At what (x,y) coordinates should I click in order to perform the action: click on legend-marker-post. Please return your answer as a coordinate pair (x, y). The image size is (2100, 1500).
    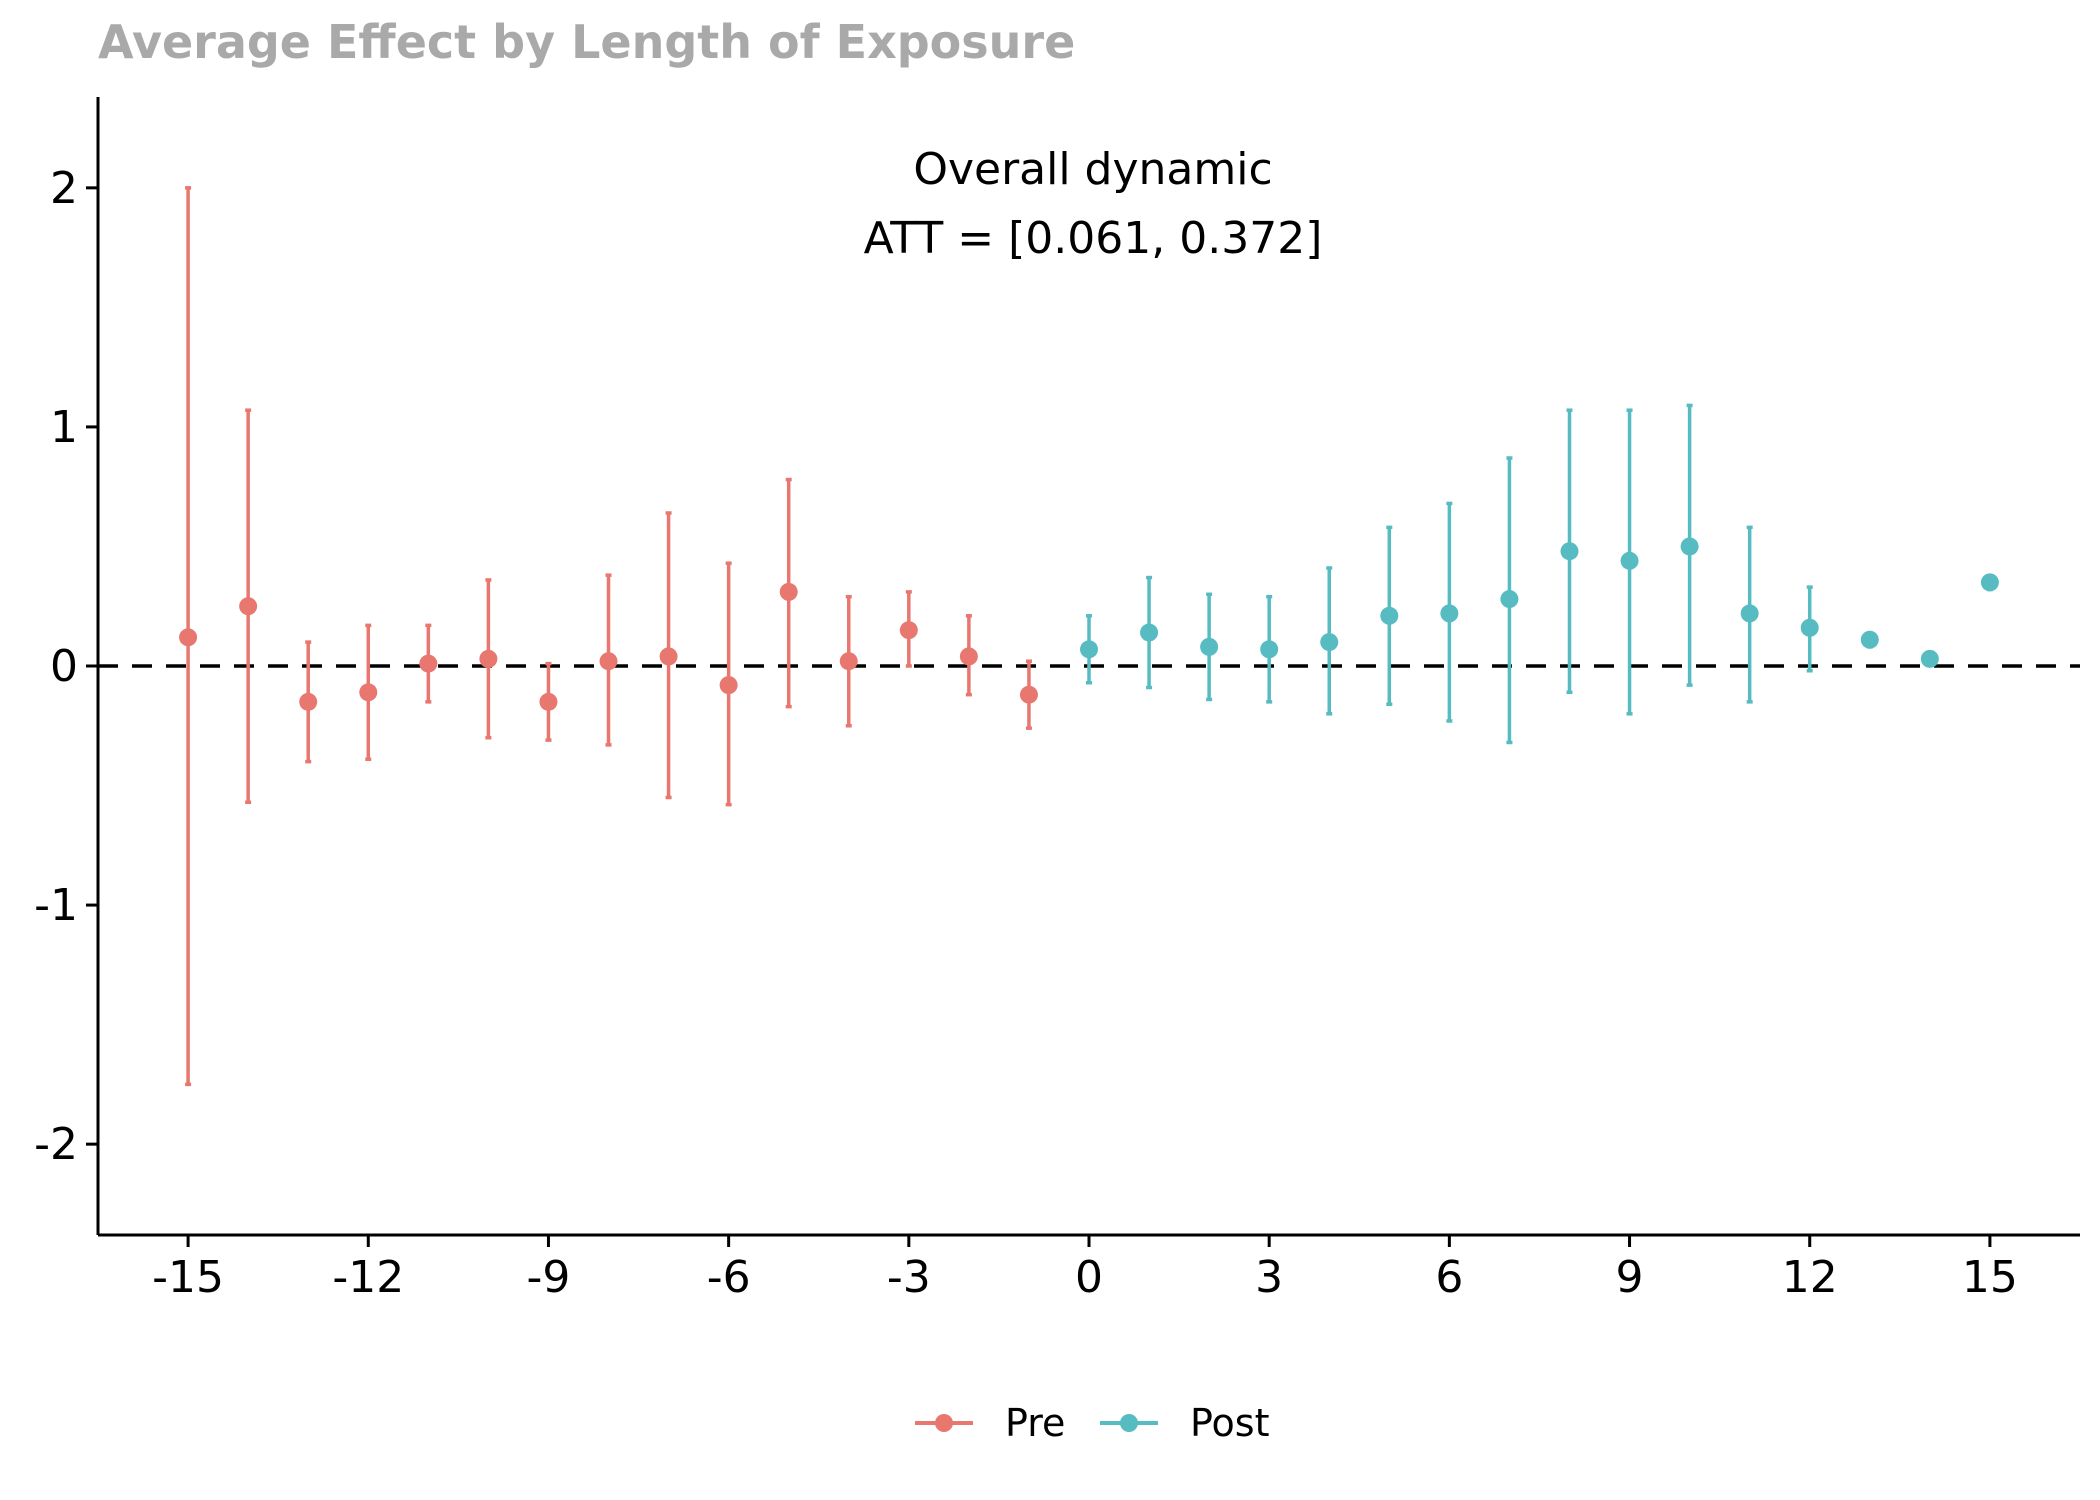
    Looking at the image, I should click on (1129, 1423).